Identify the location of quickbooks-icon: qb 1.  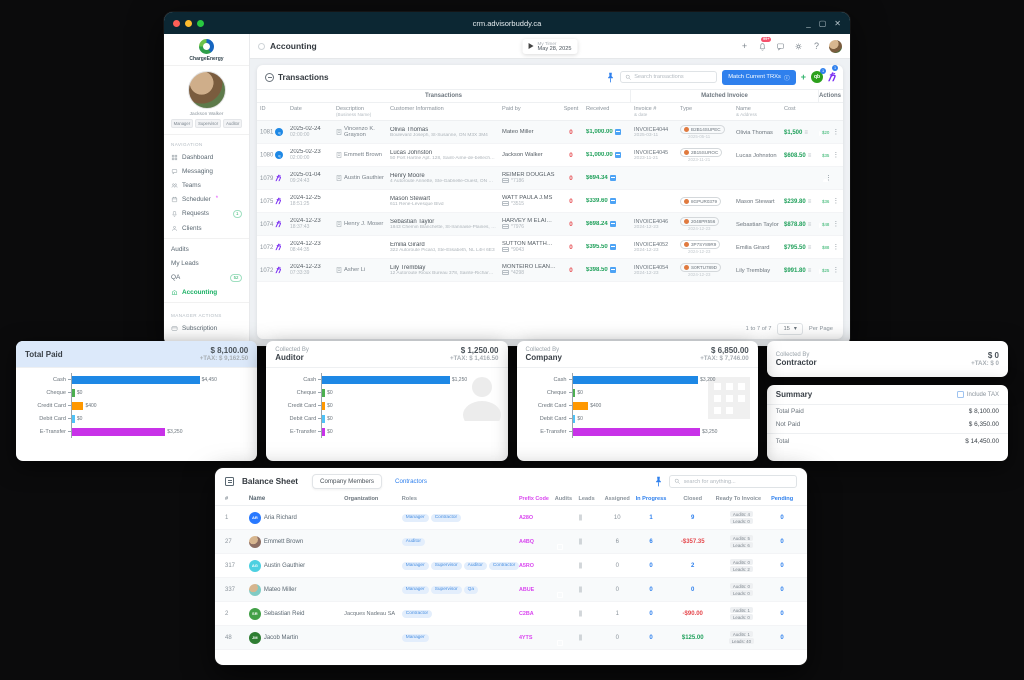
(819, 75).